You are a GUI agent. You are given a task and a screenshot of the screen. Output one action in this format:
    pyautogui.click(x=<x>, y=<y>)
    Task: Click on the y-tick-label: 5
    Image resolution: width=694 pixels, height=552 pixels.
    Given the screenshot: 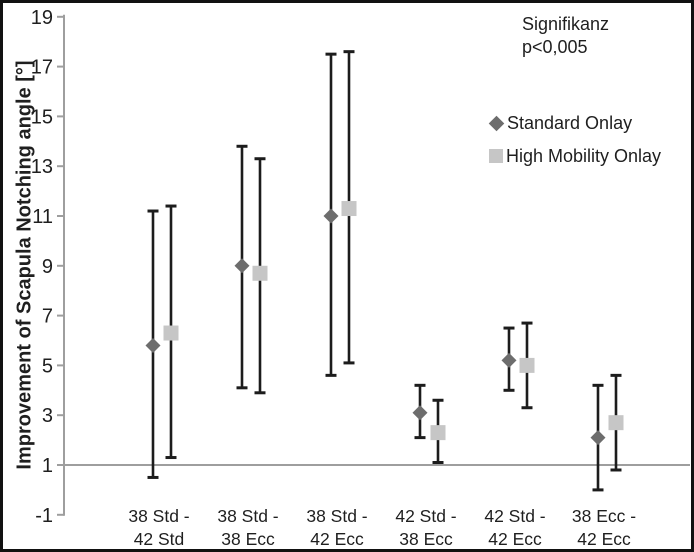 What is the action you would take?
    pyautogui.click(x=47, y=366)
    